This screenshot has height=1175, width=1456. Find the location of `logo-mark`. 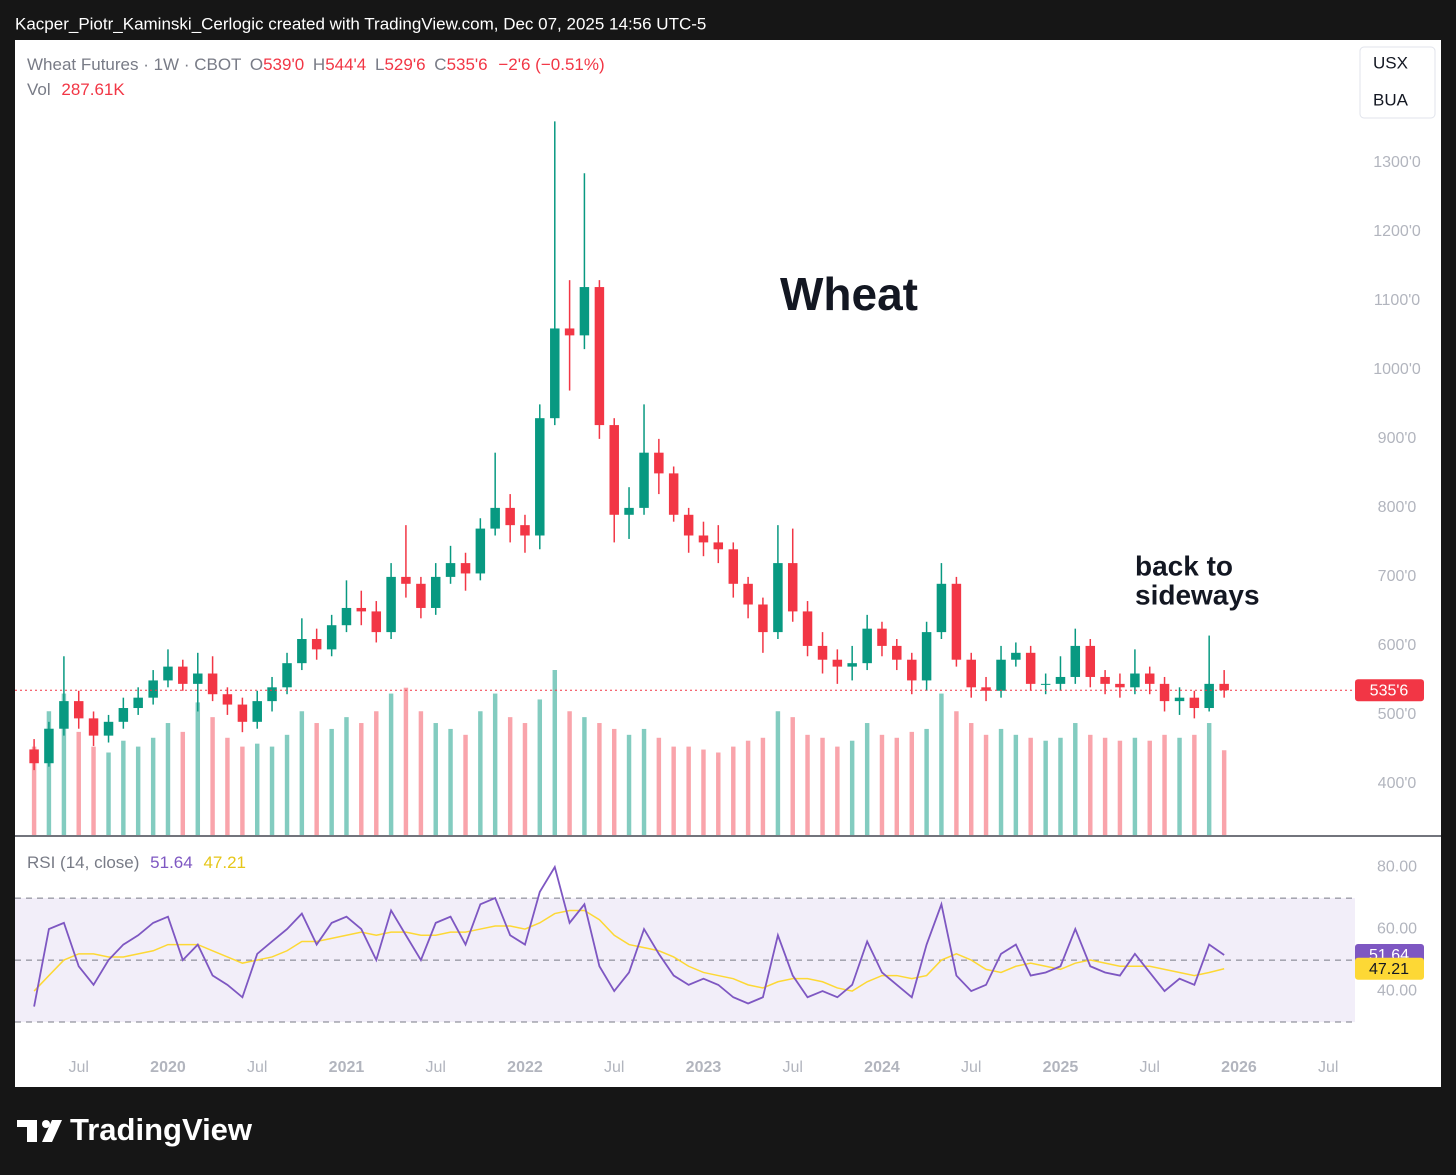

logo-mark is located at coordinates (39, 1131).